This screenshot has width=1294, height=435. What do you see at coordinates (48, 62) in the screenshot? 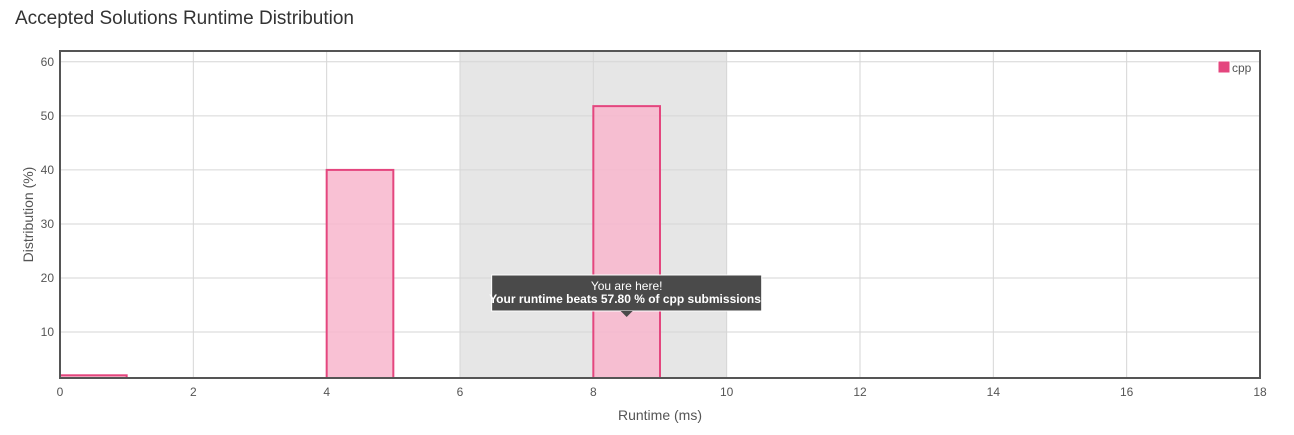
I see `y-tick-label: 60` at bounding box center [48, 62].